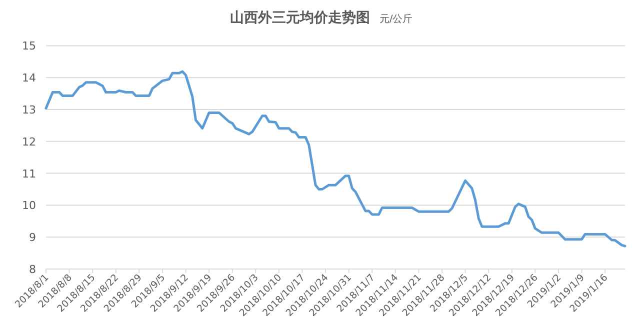  I want to click on y-tick-label: 9, so click(32, 237).